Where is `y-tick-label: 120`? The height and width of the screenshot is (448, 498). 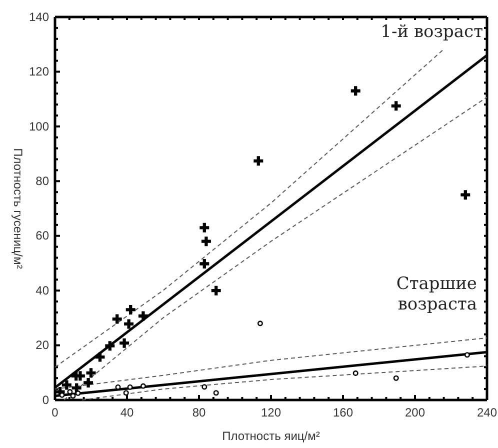
y-tick-label: 120 is located at coordinates (39, 71).